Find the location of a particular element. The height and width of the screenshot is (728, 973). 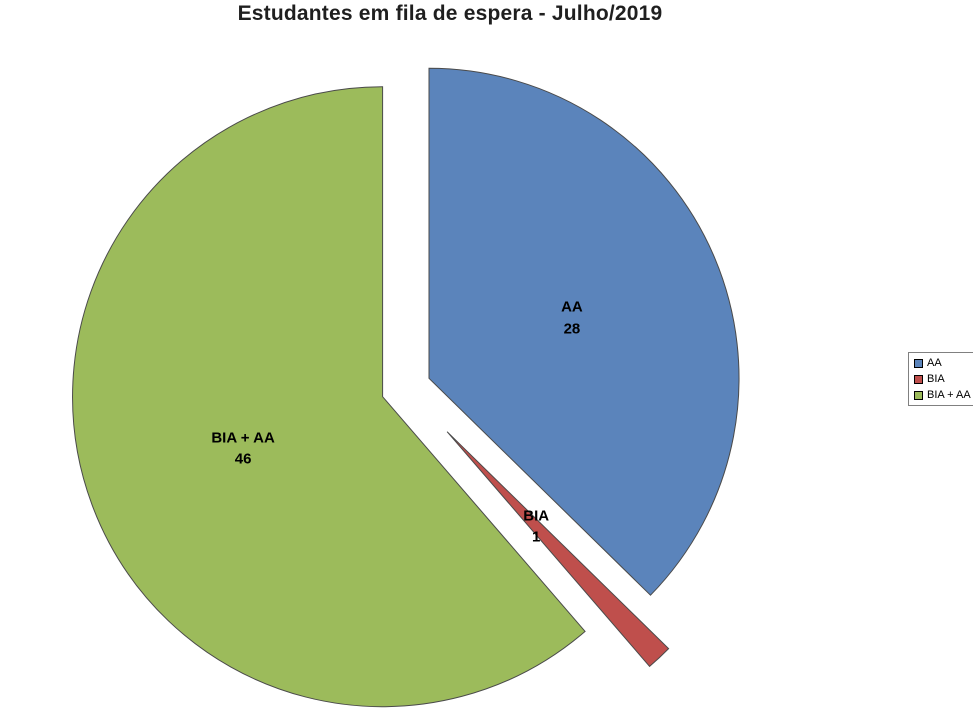

legend-item-aa: AA is located at coordinates (942, 363).